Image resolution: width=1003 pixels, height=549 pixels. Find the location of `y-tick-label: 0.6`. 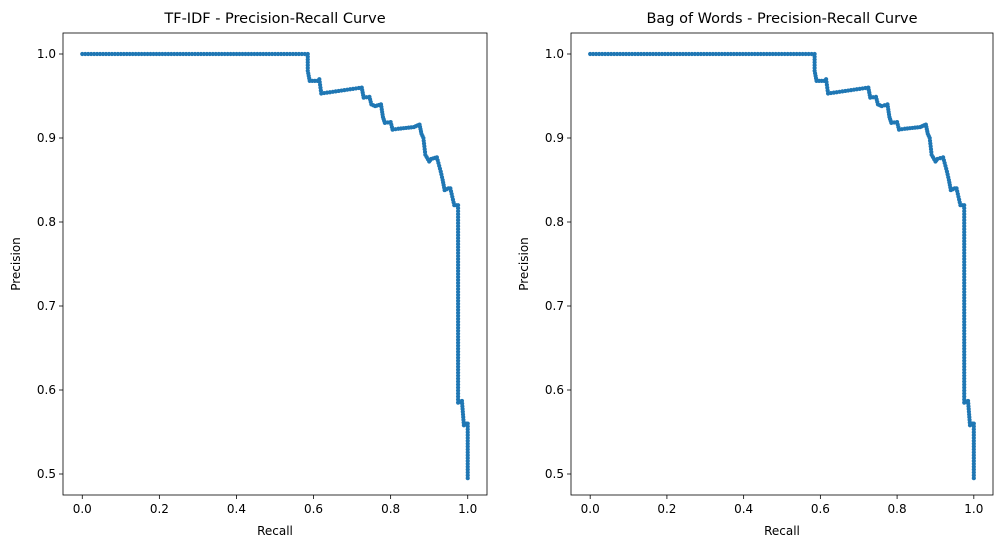

y-tick-label: 0.6 is located at coordinates (46, 390).